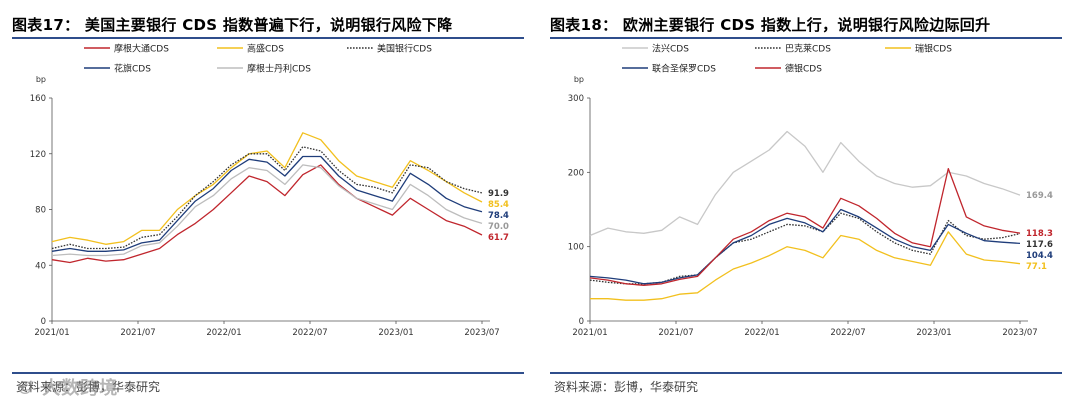 This screenshot has height=409, width=1080. What do you see at coordinates (808, 49) in the screenshot?
I see `legend-label: 巴克莱CDS` at bounding box center [808, 49].